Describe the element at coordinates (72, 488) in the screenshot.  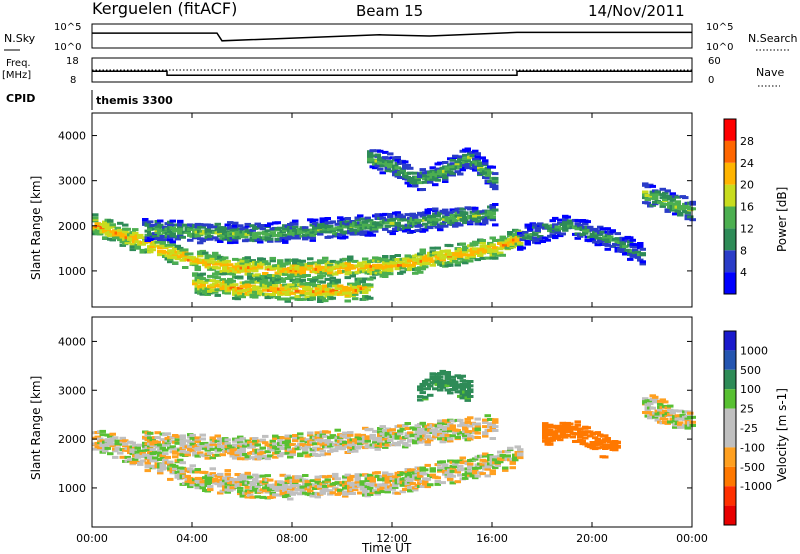
I see `y-tick-label: 1000` at that location.